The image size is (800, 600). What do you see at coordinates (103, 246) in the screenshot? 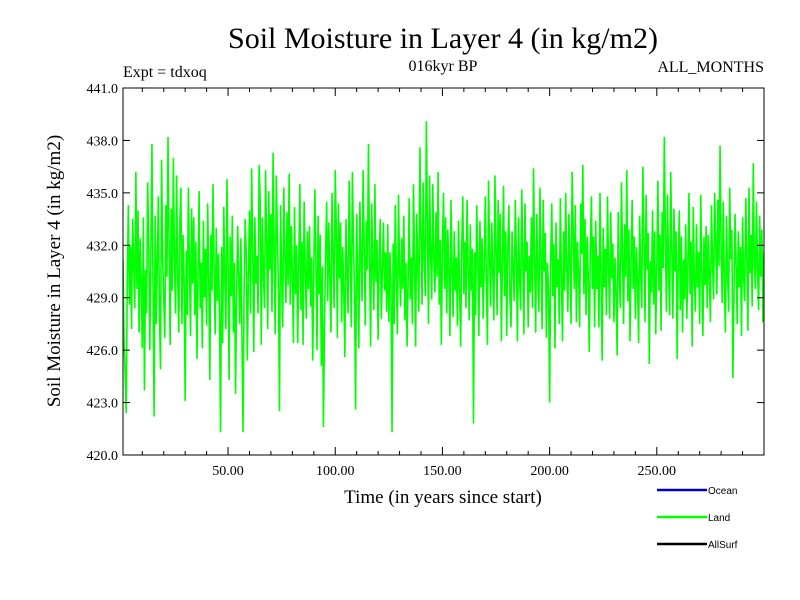
I see `y-tick-label: 432.0` at bounding box center [103, 246].